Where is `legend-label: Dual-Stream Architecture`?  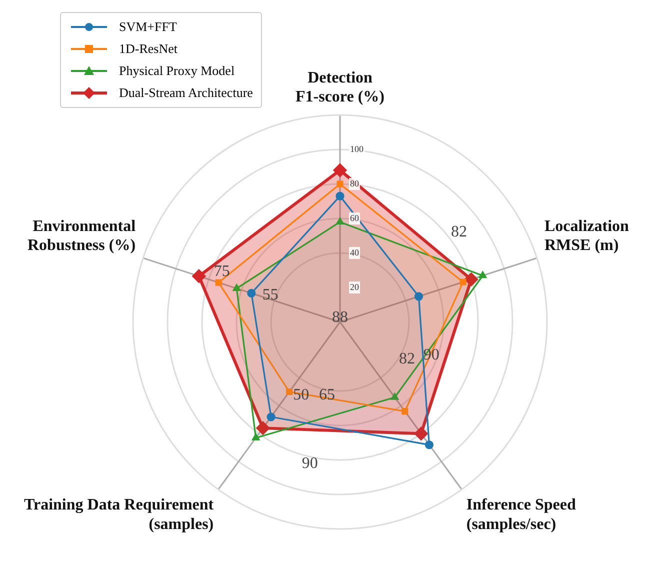
legend-label: Dual-Stream Architecture is located at coordinates (186, 93).